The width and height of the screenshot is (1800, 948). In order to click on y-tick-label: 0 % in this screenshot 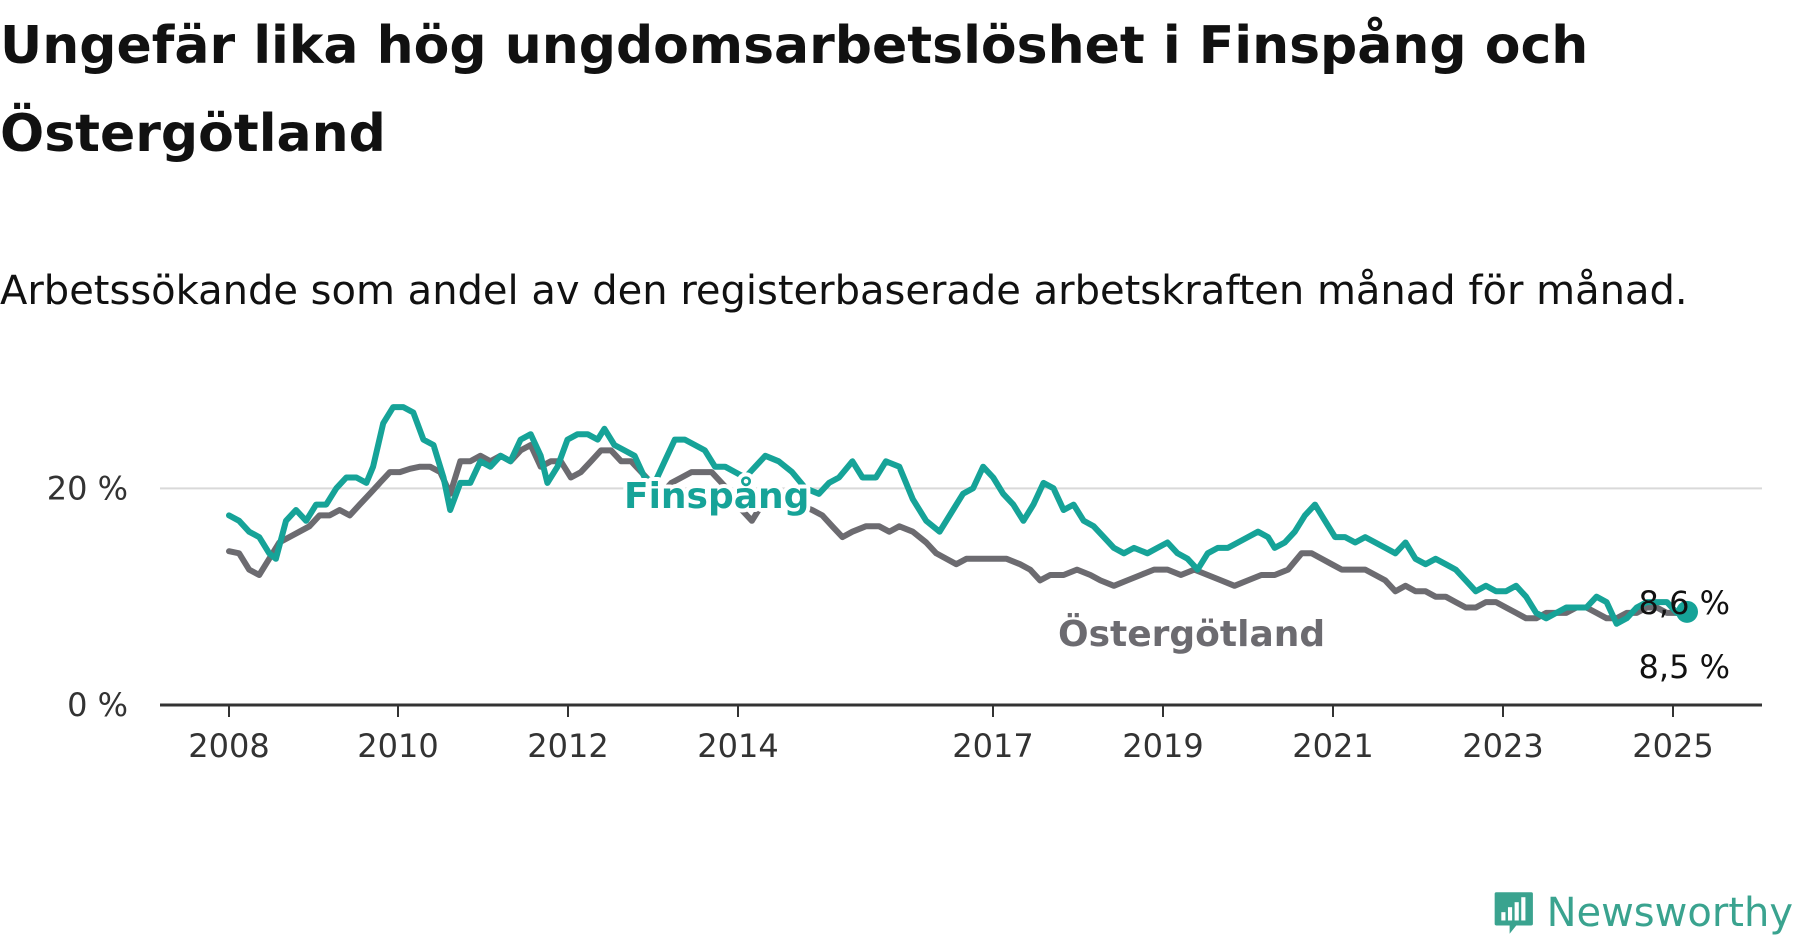, I will do `click(97, 705)`.